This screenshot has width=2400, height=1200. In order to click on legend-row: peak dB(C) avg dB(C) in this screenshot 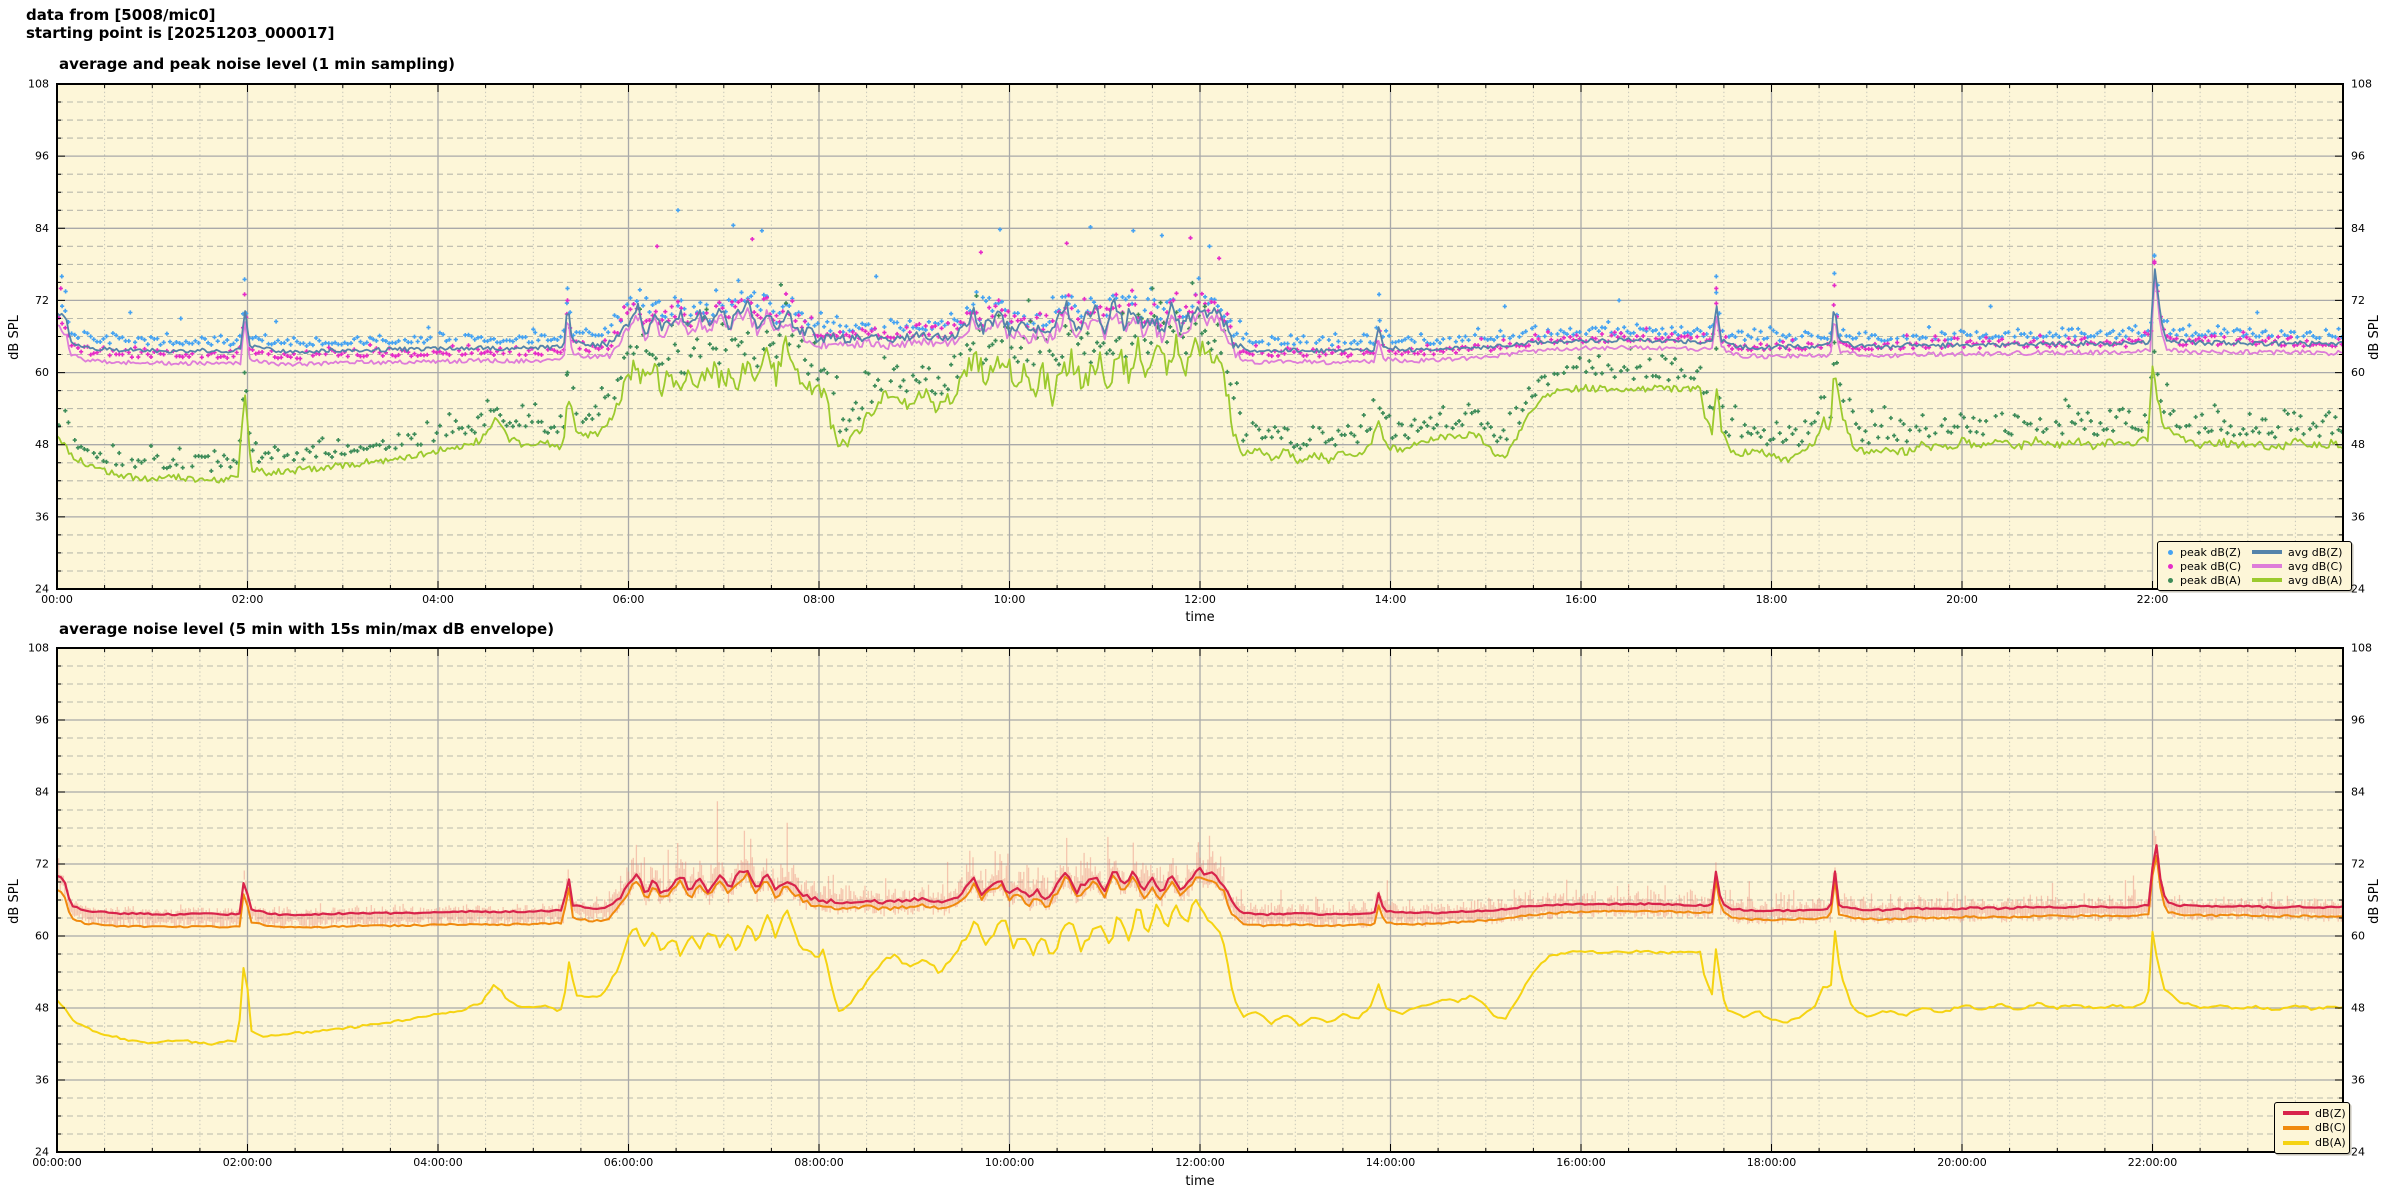, I will do `click(2254, 566)`.